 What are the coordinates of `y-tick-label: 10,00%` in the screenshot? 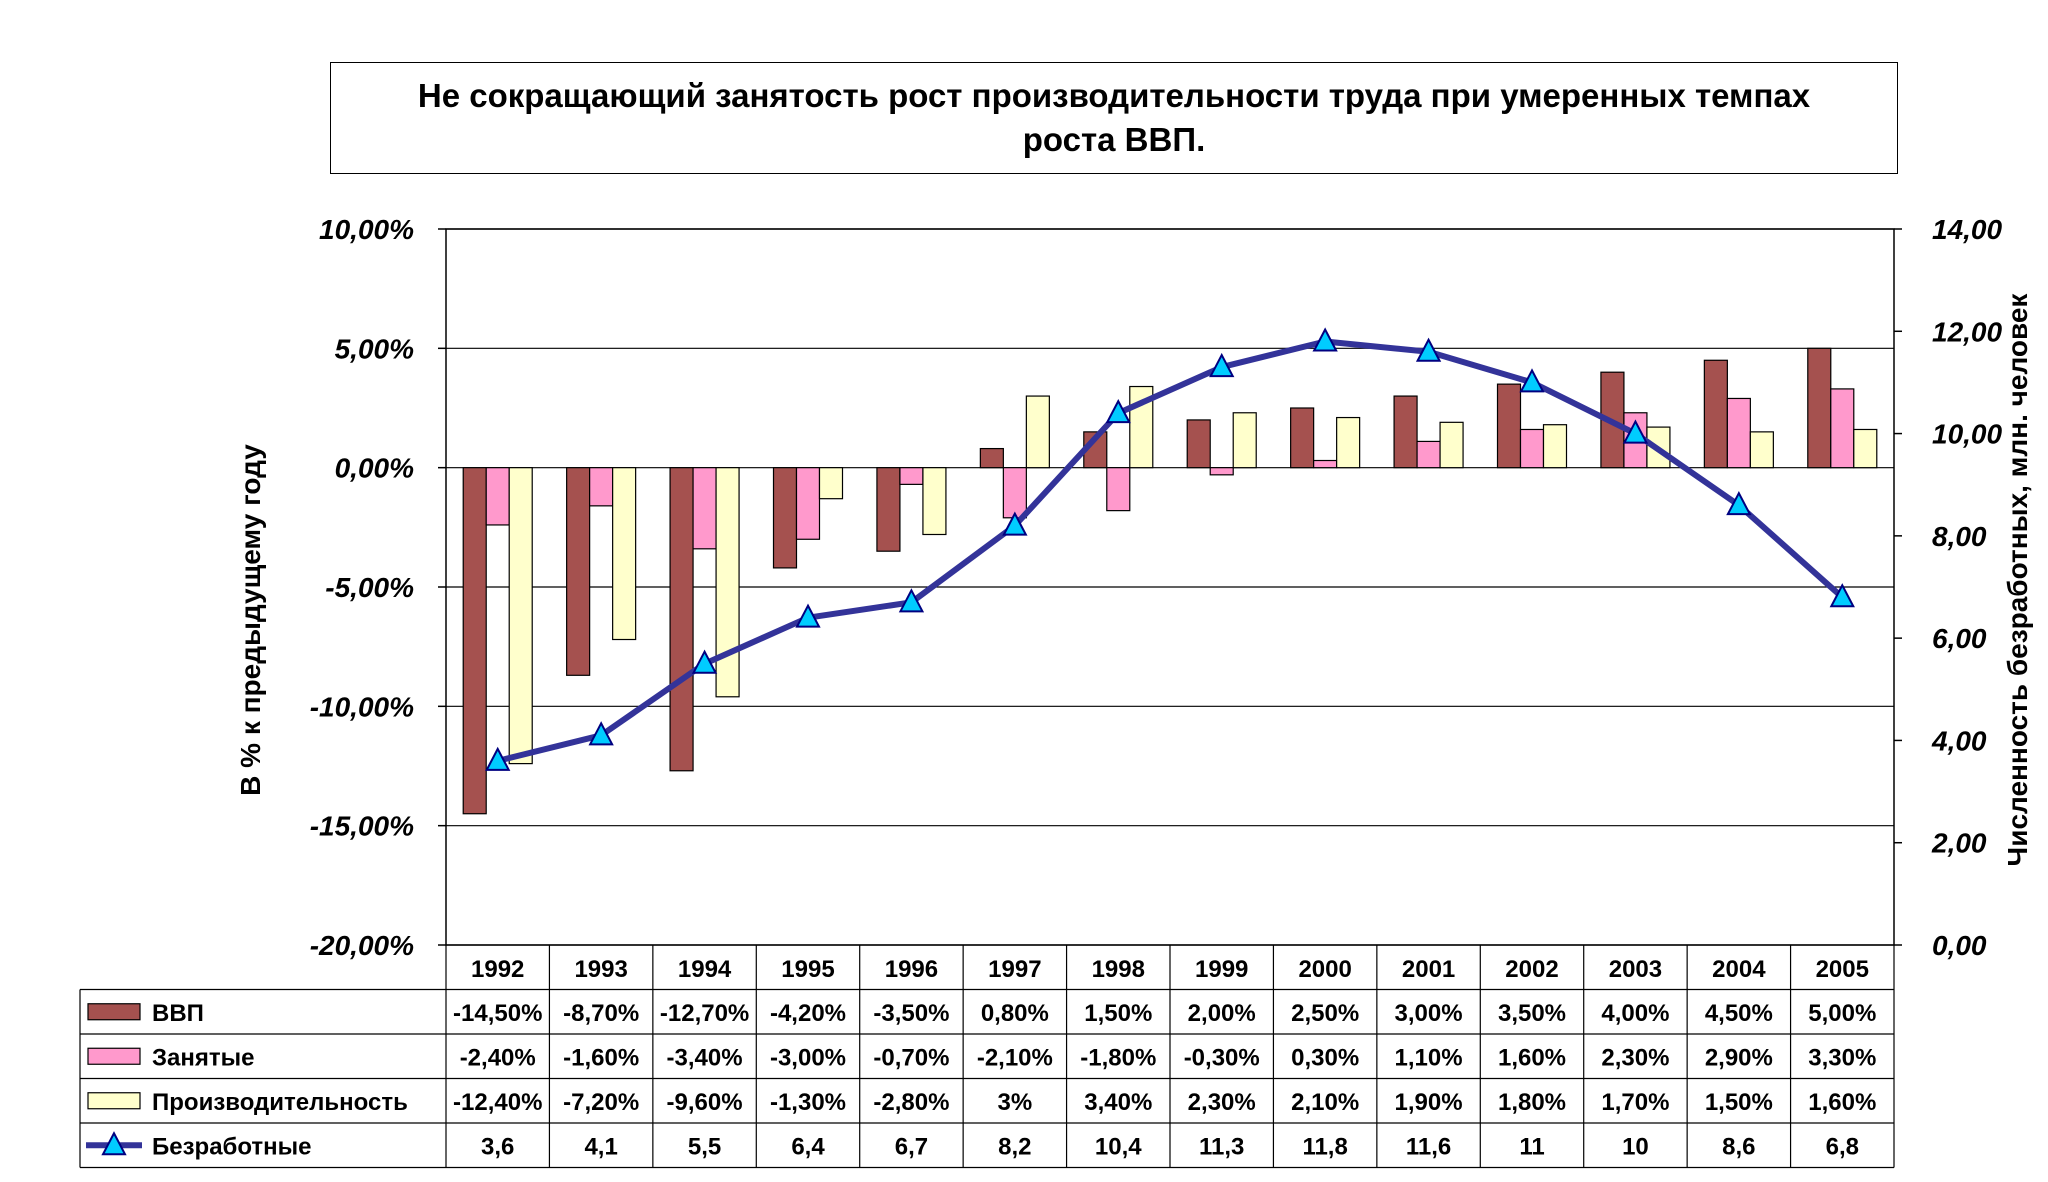 It's located at (366, 229).